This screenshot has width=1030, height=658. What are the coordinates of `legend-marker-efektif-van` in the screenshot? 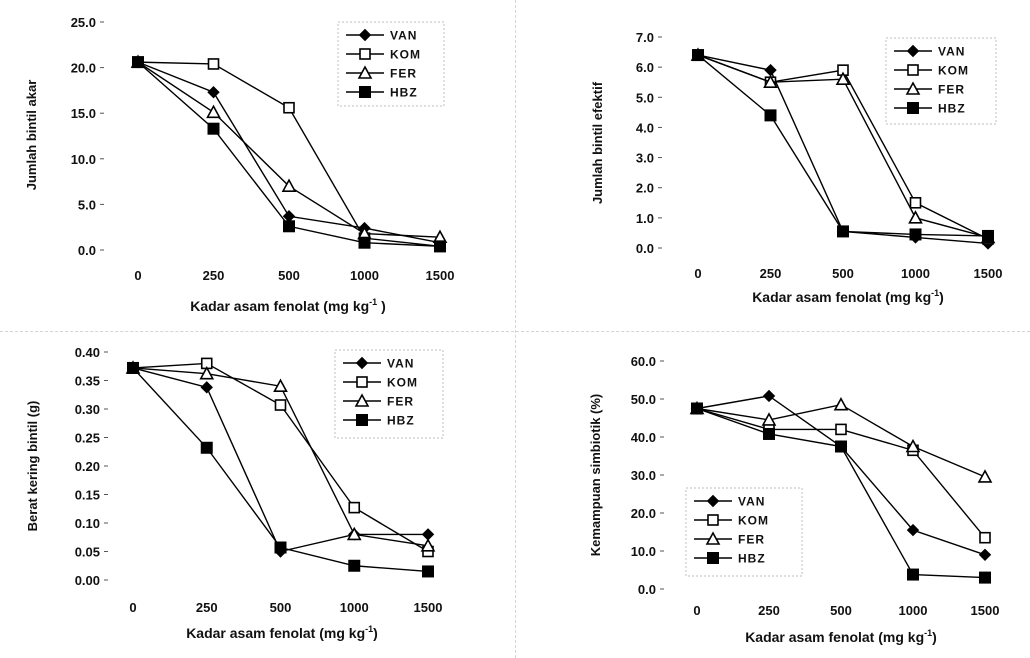 It's located at (913, 51).